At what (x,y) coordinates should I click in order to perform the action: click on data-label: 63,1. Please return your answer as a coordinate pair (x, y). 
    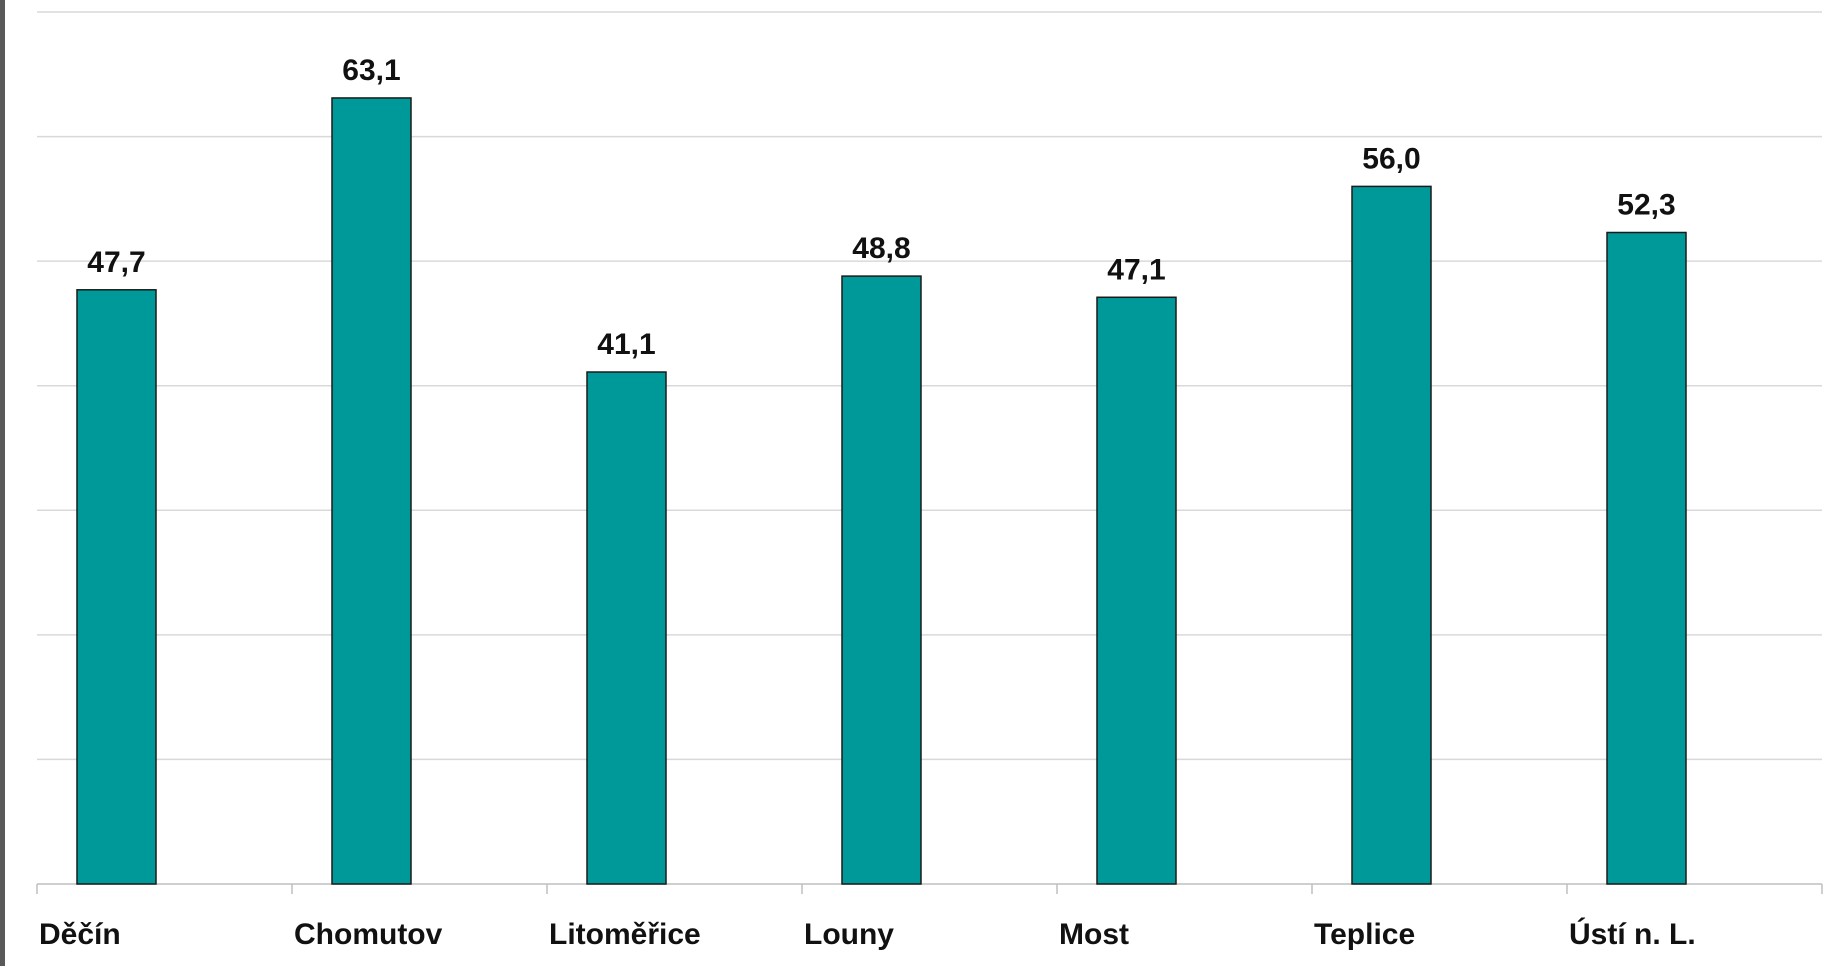
    Looking at the image, I should click on (371, 70).